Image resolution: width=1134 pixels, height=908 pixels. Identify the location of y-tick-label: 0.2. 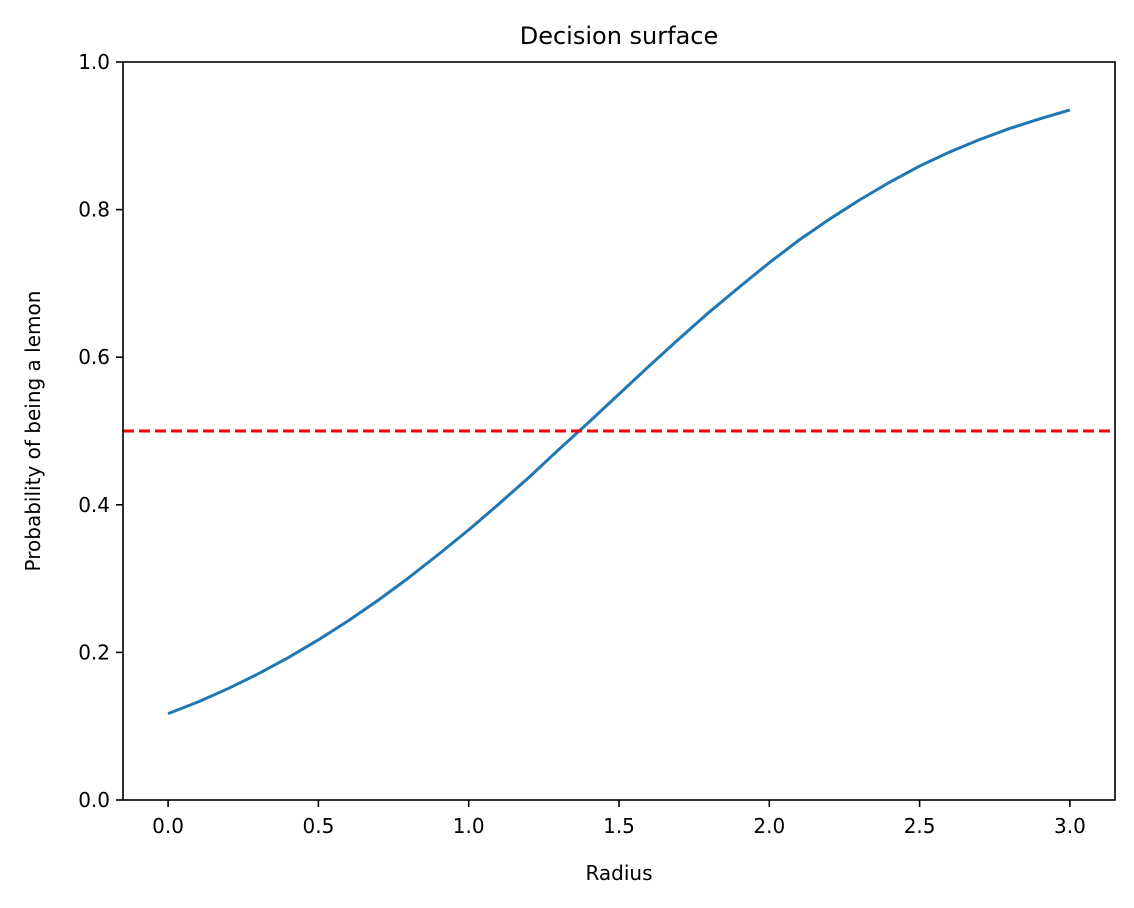
(94, 652).